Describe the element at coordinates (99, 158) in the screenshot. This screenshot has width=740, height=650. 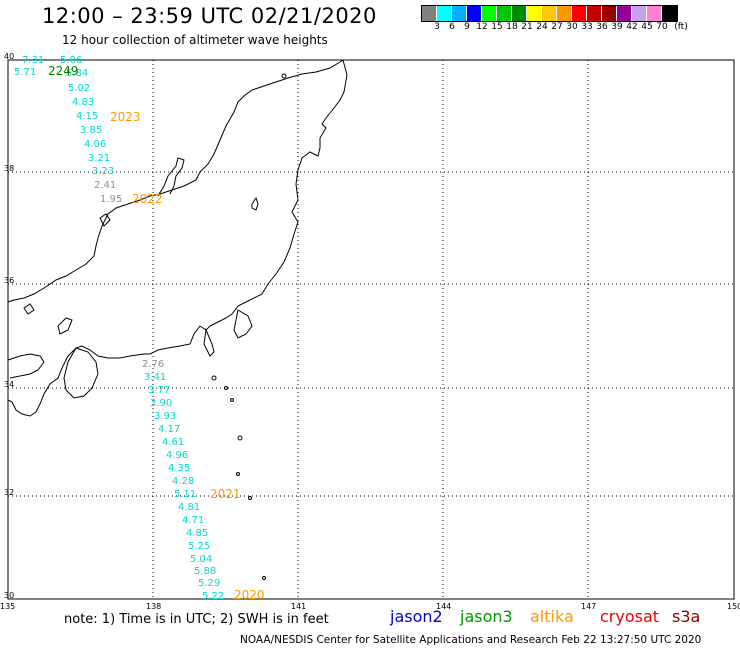
I see `wave-height-label: 3.21` at that location.